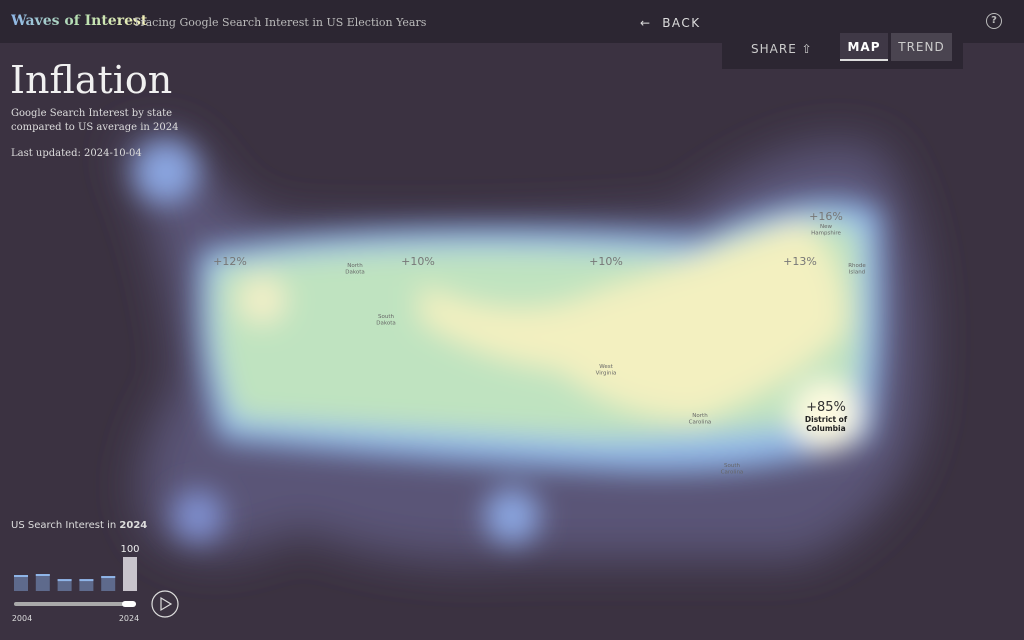 Image resolution: width=1024 pixels, height=640 pixels. Describe the element at coordinates (864, 47) in the screenshot. I see `map-tab: MAP` at that location.